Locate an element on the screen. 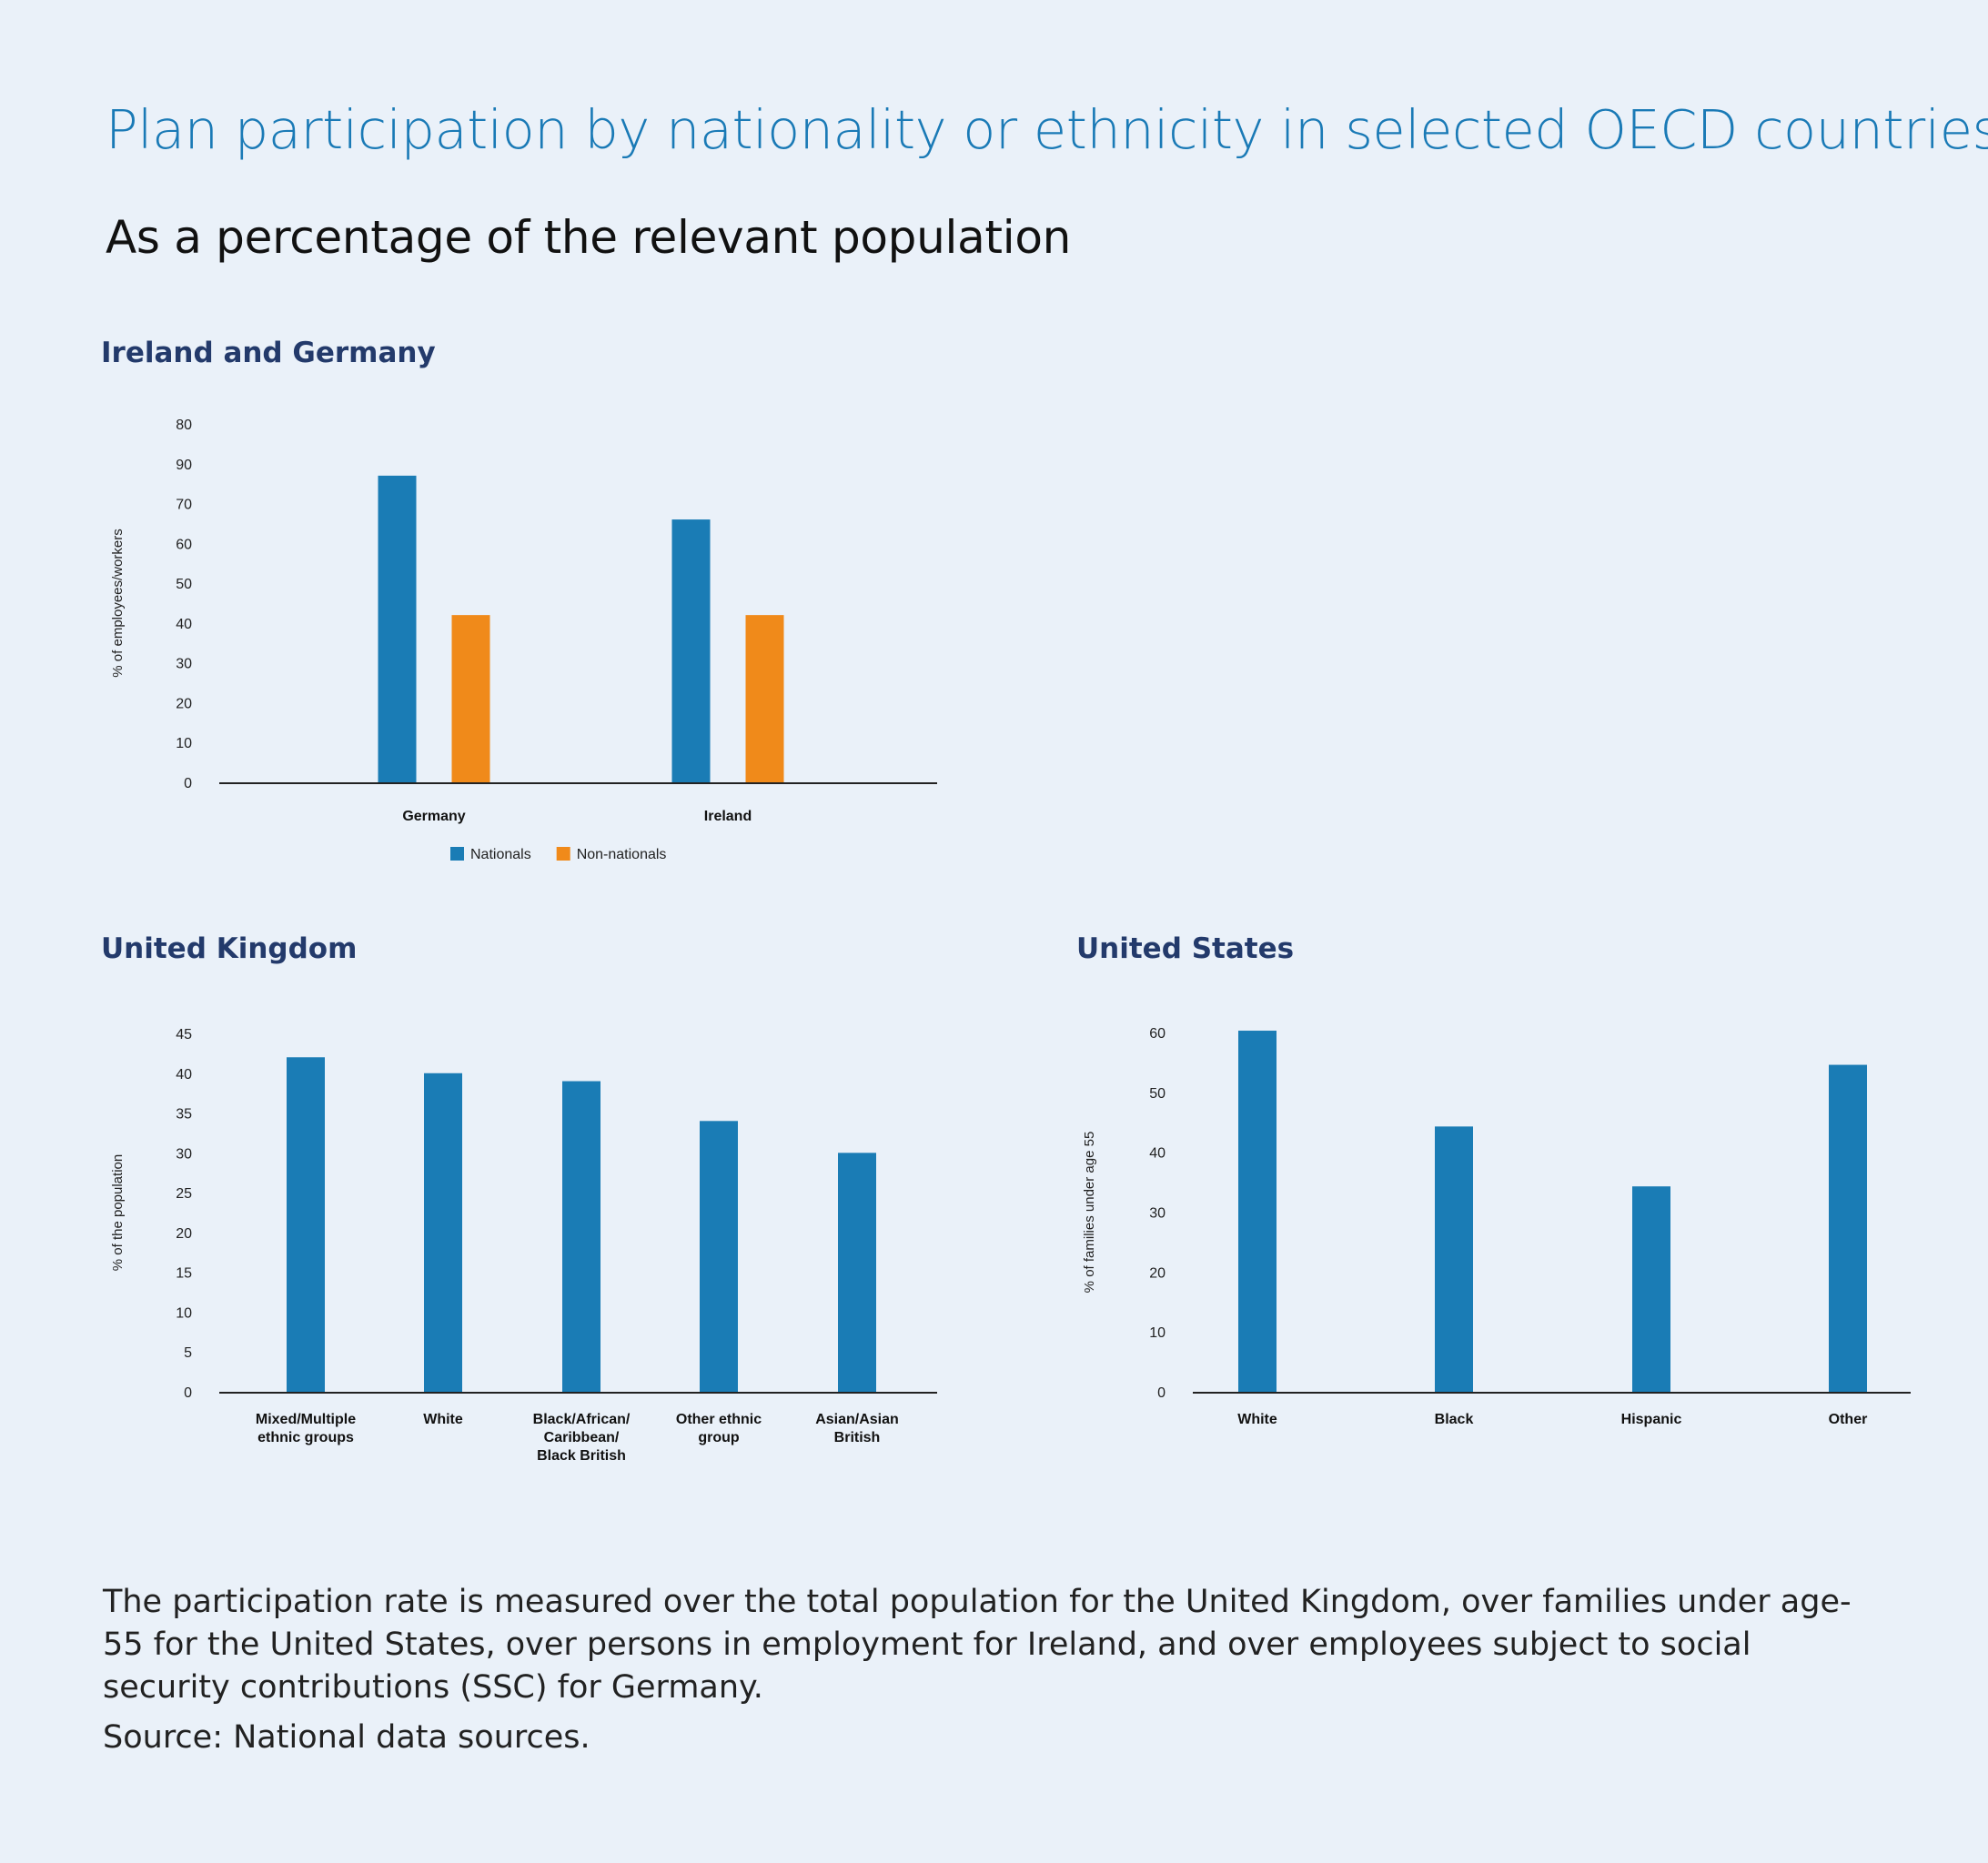  bar-ireland-nationals is located at coordinates (691, 650).